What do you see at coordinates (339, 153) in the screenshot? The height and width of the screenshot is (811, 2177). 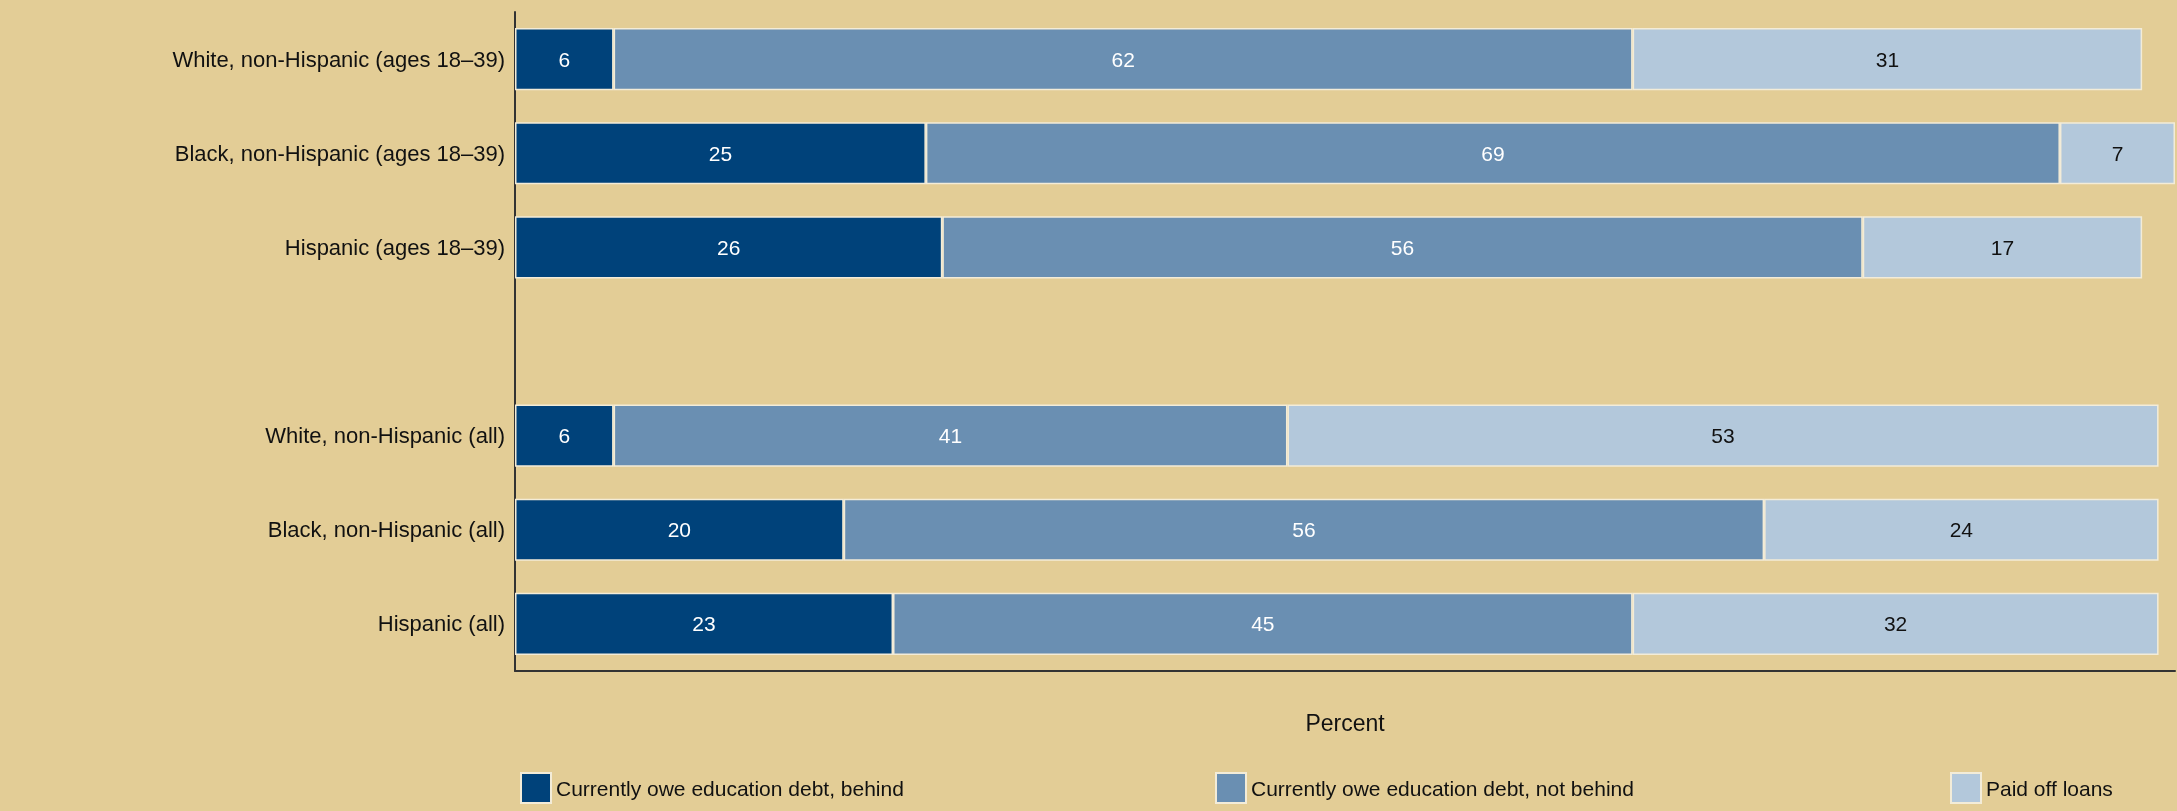 I see `y-tick-label: Black, non-Hispanic (ages 18–39)` at bounding box center [339, 153].